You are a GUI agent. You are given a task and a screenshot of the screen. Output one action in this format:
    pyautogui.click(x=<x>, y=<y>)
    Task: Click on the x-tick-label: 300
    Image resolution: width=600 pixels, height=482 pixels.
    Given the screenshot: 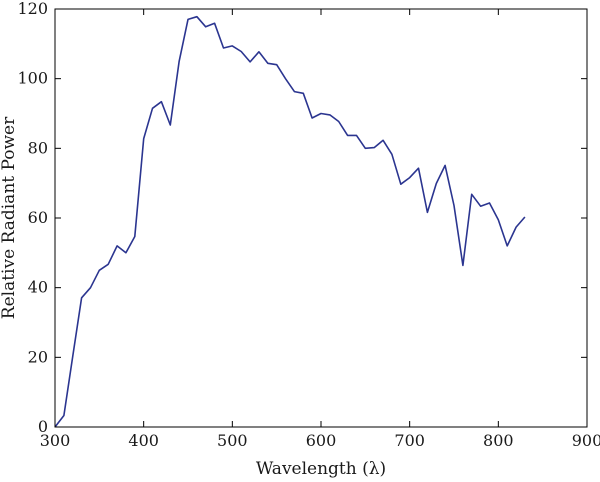 What is the action you would take?
    pyautogui.click(x=55, y=440)
    